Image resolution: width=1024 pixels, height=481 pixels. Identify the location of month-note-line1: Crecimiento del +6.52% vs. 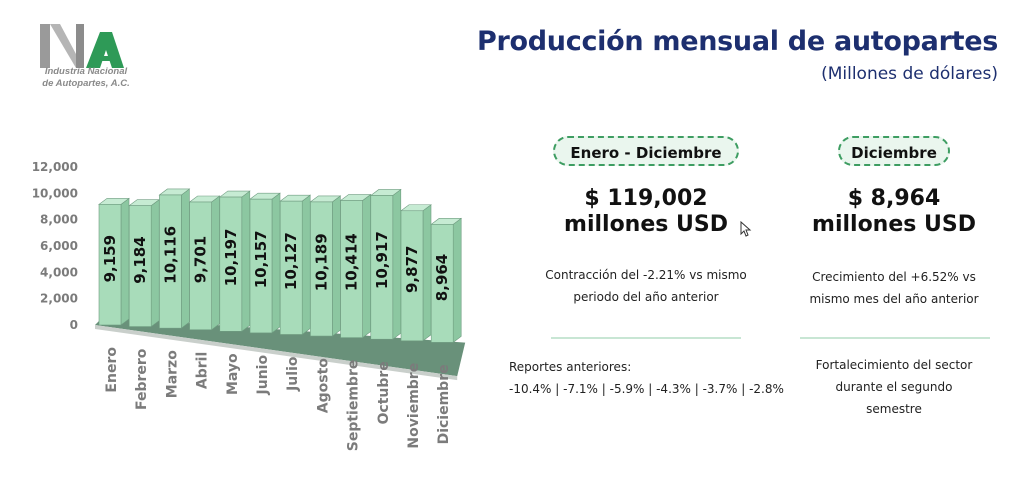
(894, 277).